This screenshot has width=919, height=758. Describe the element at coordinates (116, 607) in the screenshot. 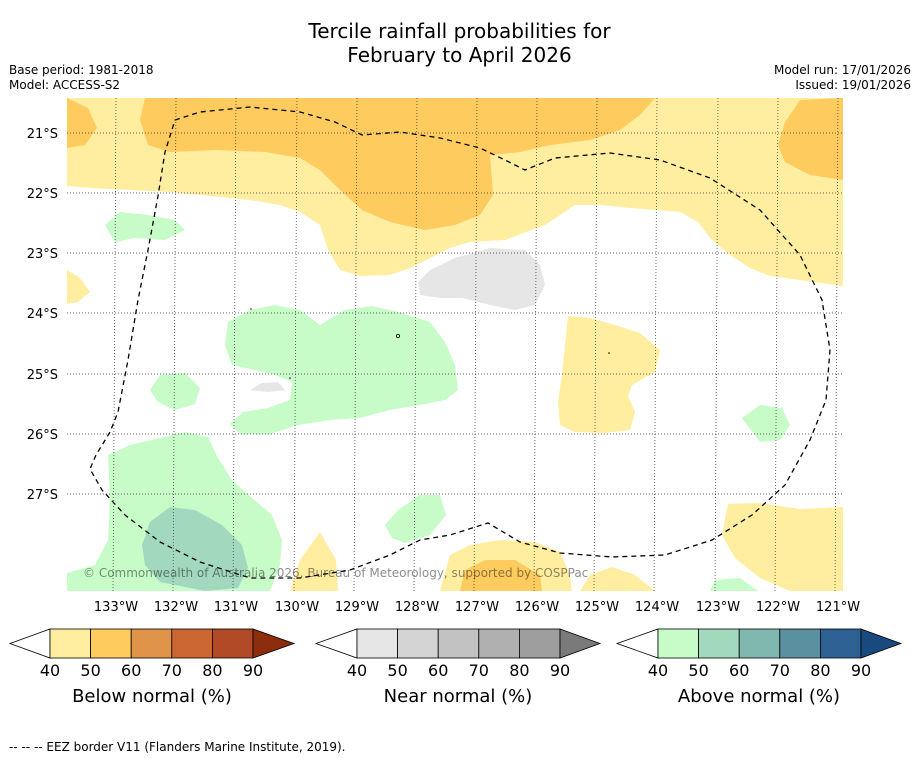

I see `lon-label: 133°W` at that location.